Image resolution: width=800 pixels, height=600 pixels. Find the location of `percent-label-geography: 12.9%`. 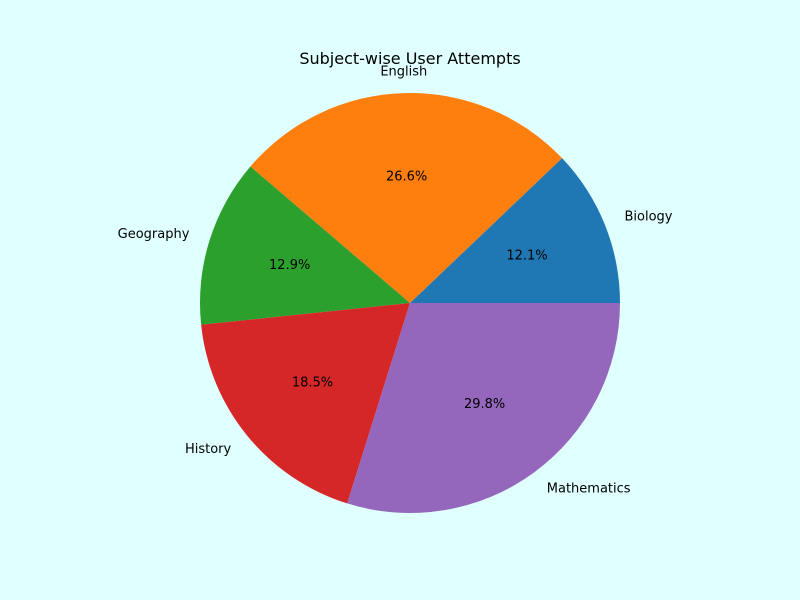

percent-label-geography: 12.9% is located at coordinates (289, 265).